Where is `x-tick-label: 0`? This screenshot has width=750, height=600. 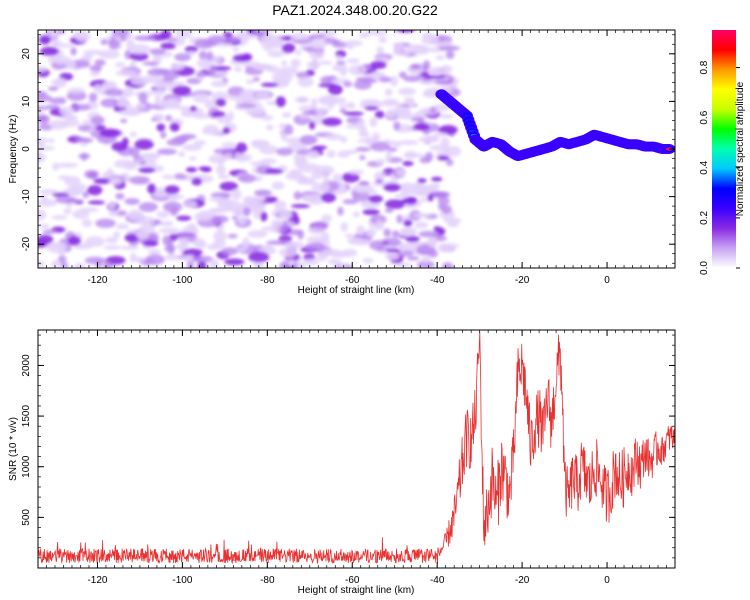
x-tick-label: 0 is located at coordinates (607, 580).